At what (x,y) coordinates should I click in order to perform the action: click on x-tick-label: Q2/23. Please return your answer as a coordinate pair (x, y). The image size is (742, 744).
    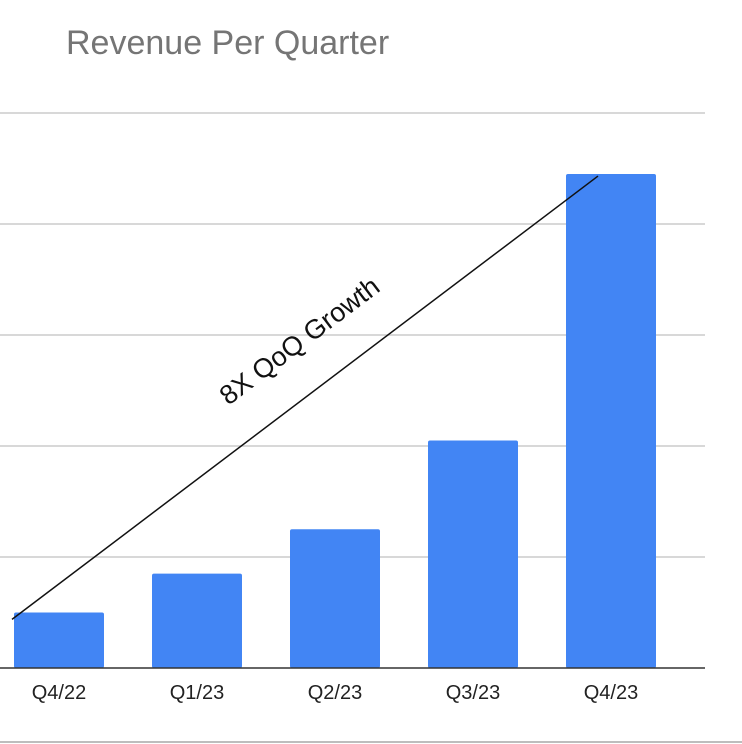
    Looking at the image, I should click on (335, 693).